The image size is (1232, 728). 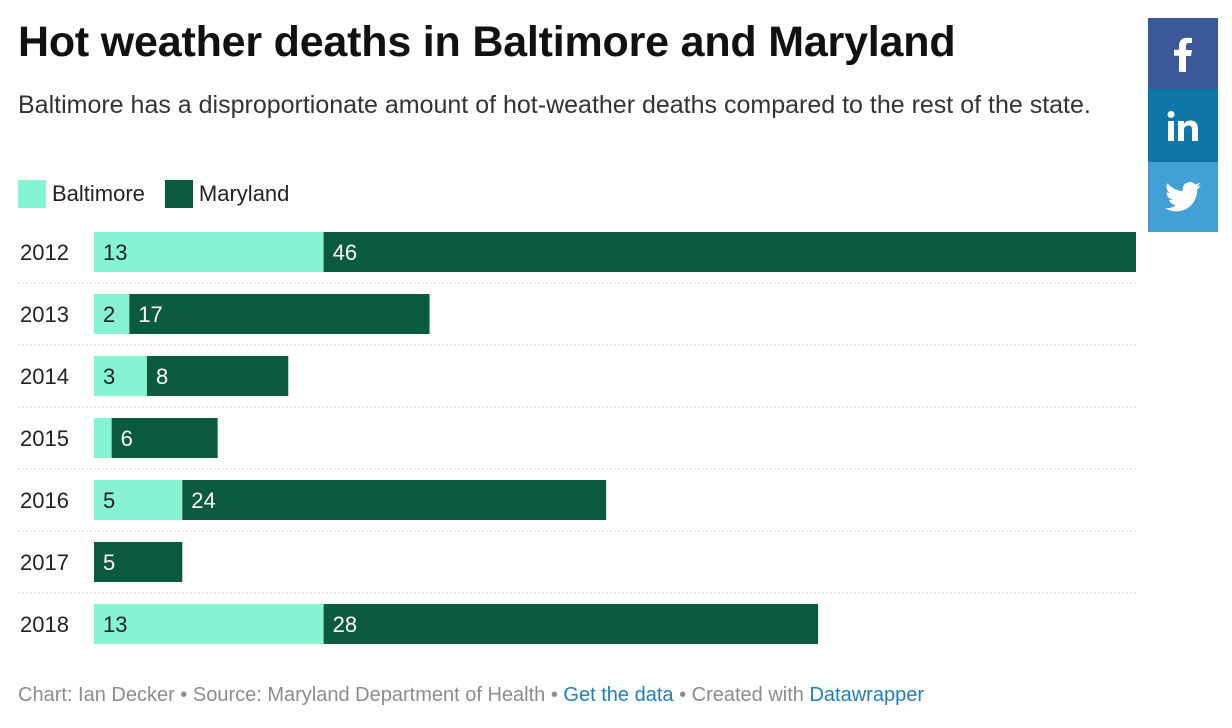 What do you see at coordinates (44, 314) in the screenshot?
I see `category-label-2013: 2013` at bounding box center [44, 314].